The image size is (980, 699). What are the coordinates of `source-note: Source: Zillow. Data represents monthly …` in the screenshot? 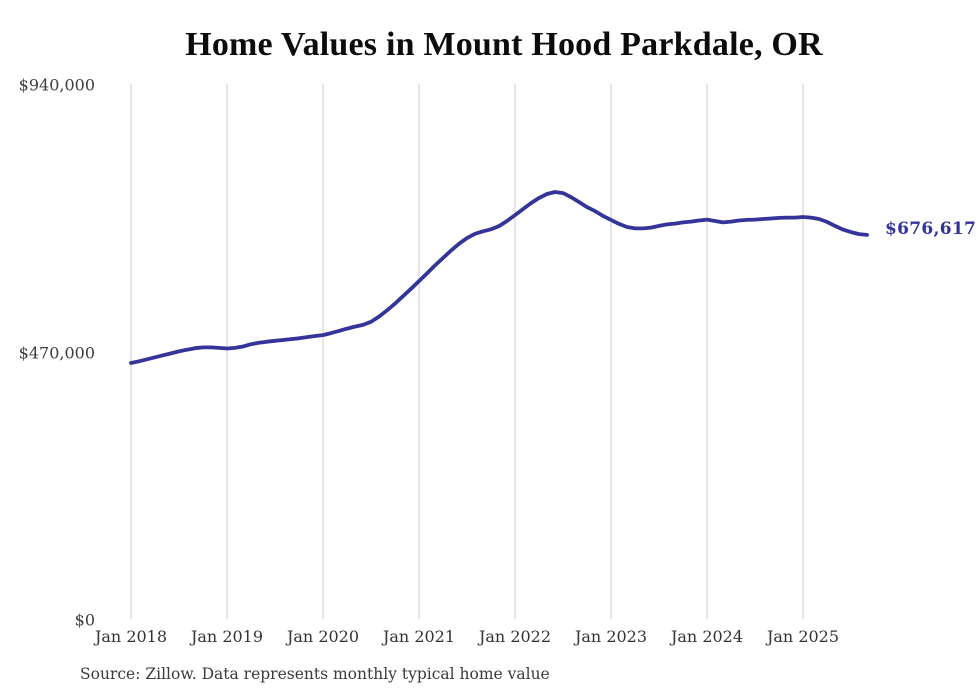 It's located at (315, 674).